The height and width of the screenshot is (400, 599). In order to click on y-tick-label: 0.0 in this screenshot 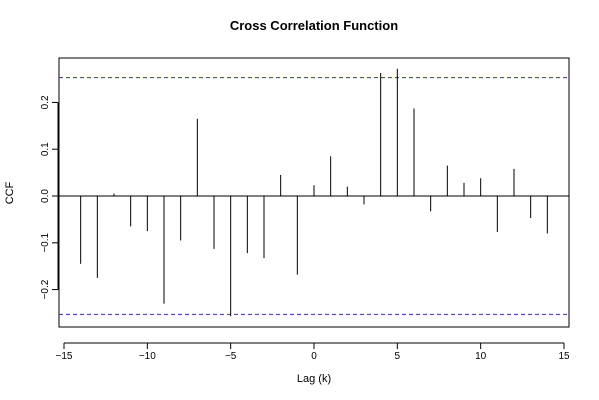, I will do `click(45, 196)`.